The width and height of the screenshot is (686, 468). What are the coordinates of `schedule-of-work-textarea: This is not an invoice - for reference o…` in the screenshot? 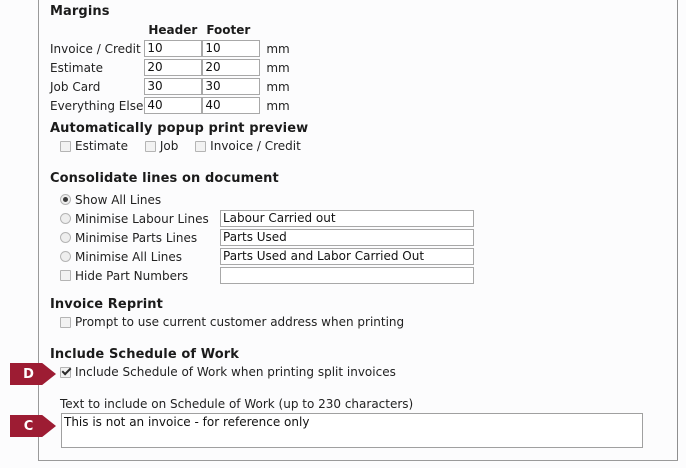 It's located at (352, 430).